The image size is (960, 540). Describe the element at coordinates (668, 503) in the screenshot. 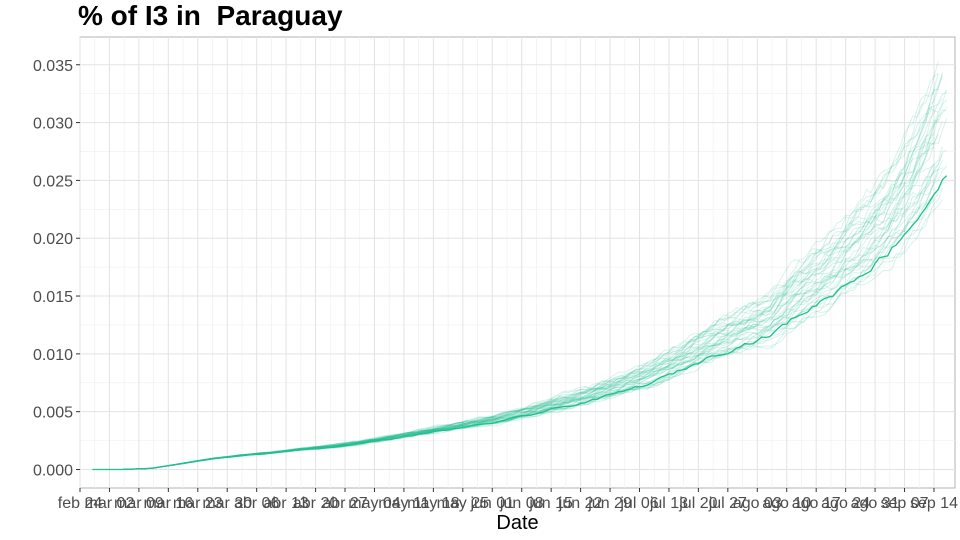

I see `x-tick-label: jul 13` at that location.